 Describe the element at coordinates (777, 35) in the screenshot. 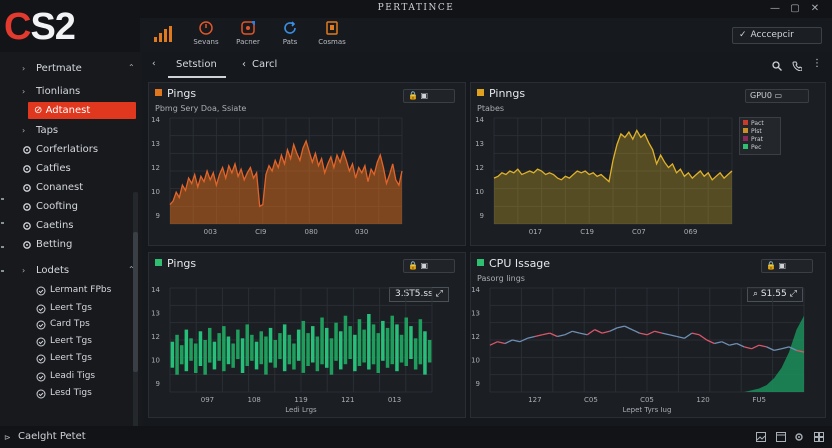

I see `accept-button: ✓ Acccepcir` at that location.